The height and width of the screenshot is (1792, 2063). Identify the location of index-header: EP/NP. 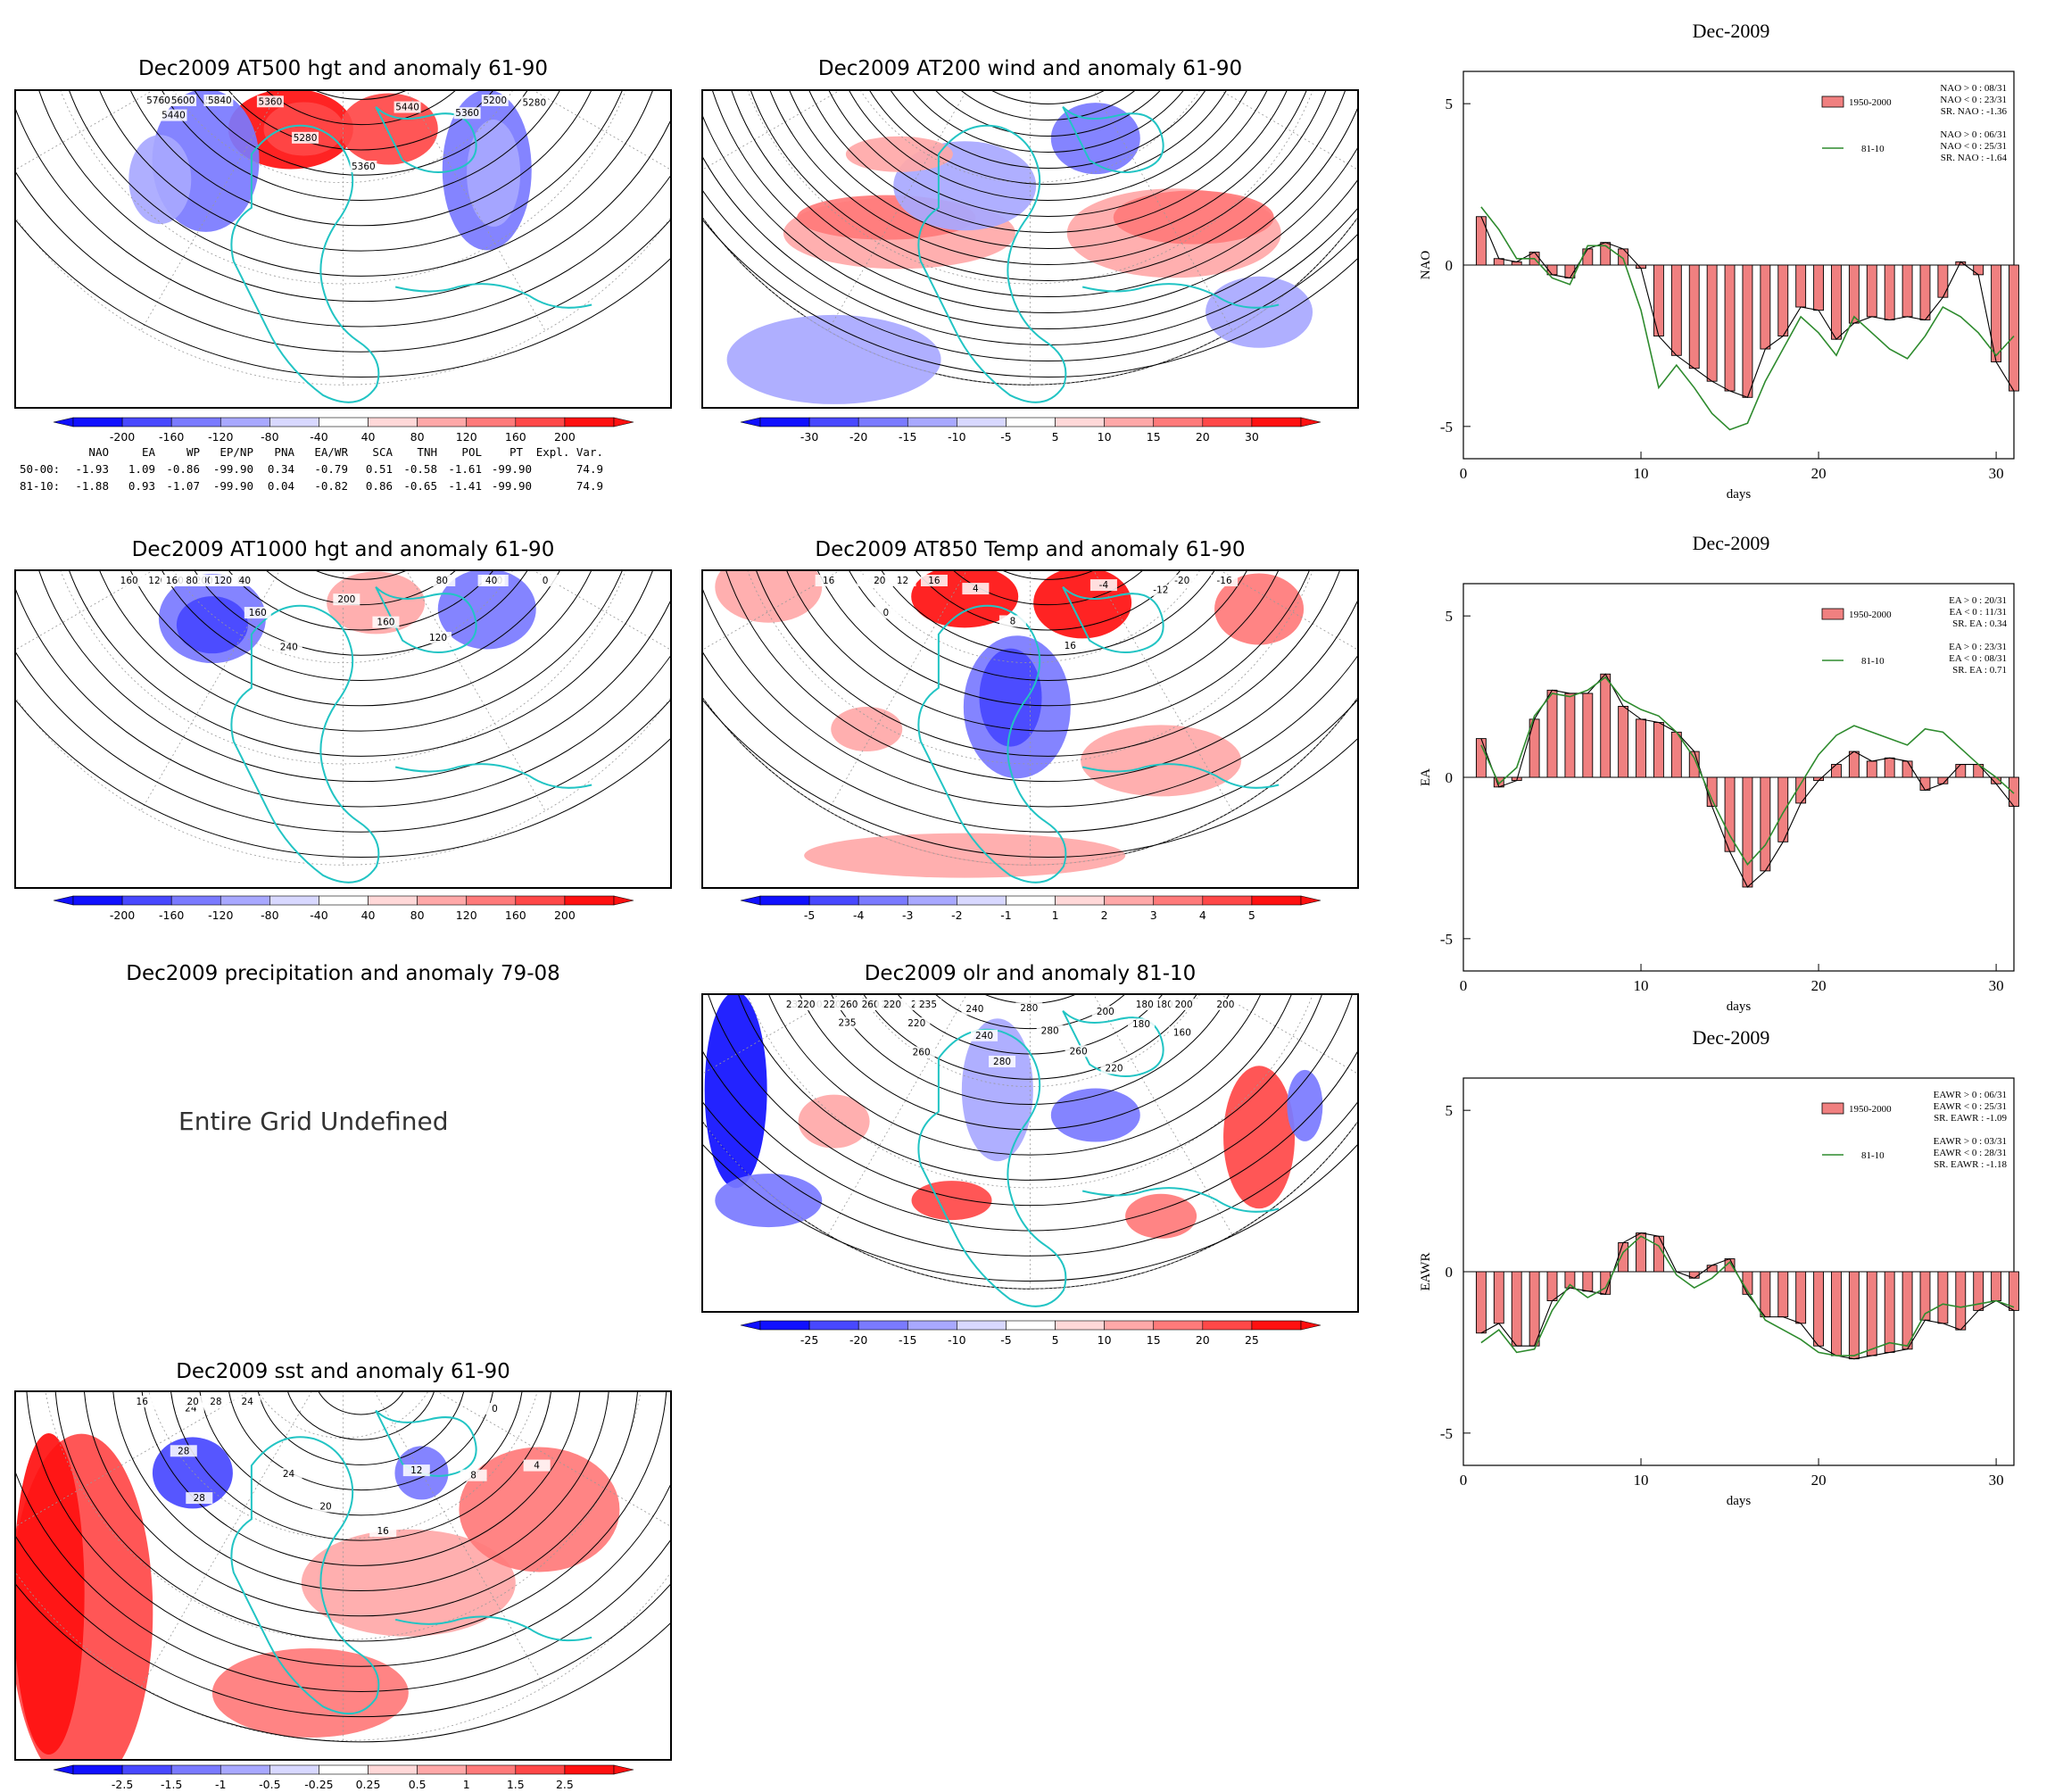
(236, 452).